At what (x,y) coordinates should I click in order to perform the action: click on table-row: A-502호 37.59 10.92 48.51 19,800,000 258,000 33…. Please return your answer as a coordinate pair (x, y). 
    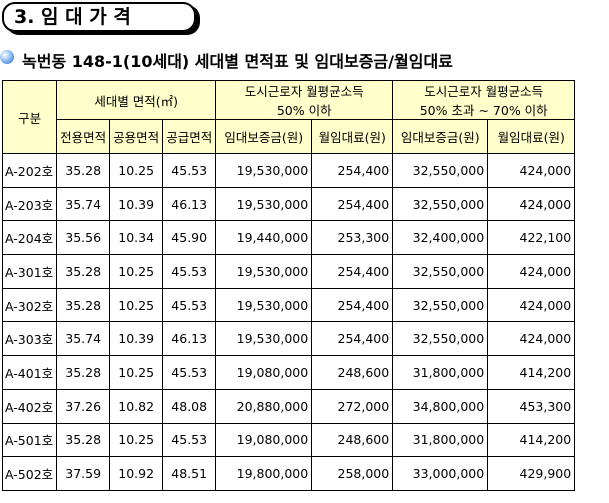
    Looking at the image, I should click on (288, 473).